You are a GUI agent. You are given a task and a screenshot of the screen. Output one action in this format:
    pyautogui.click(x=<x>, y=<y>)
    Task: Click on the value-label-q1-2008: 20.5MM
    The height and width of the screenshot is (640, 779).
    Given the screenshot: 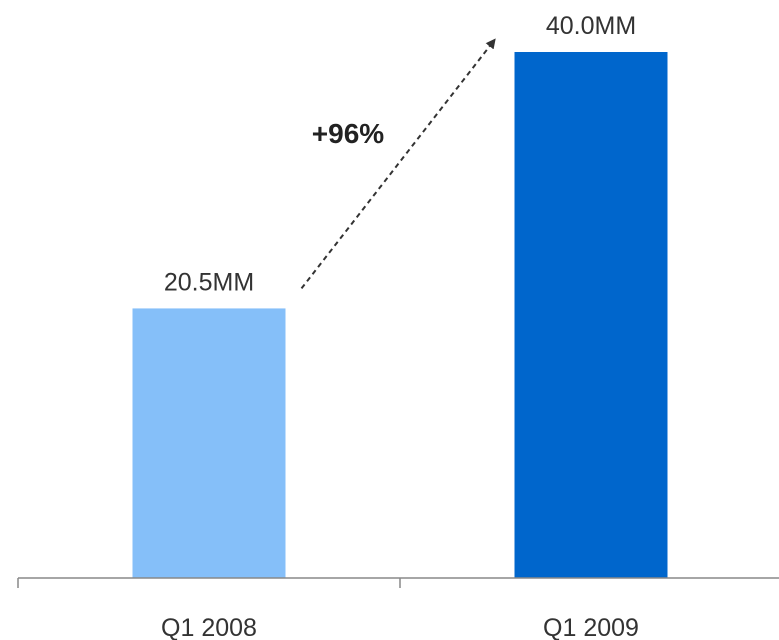 What is the action you would take?
    pyautogui.click(x=209, y=282)
    